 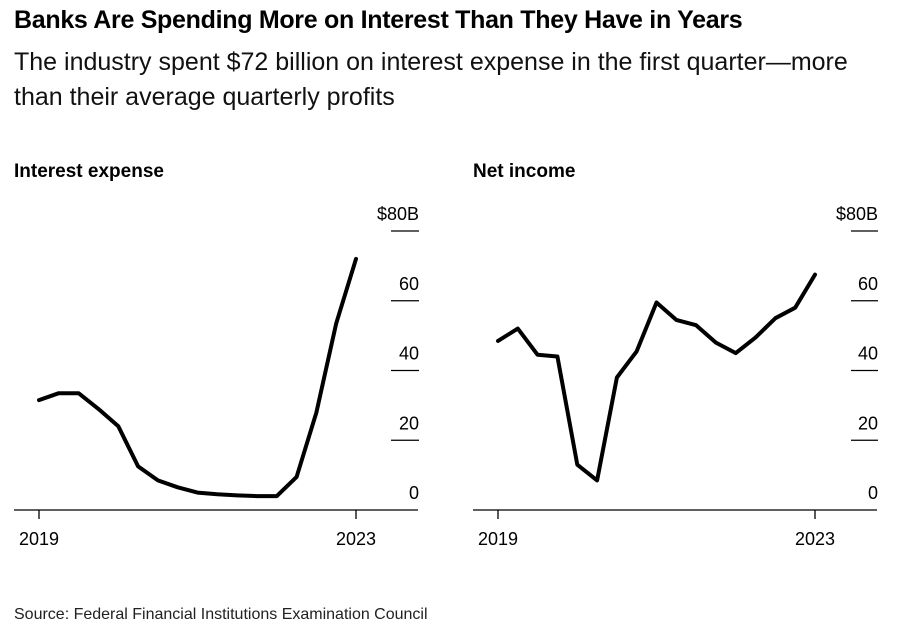 I want to click on net-income-panel-title: Net income, so click(x=524, y=171).